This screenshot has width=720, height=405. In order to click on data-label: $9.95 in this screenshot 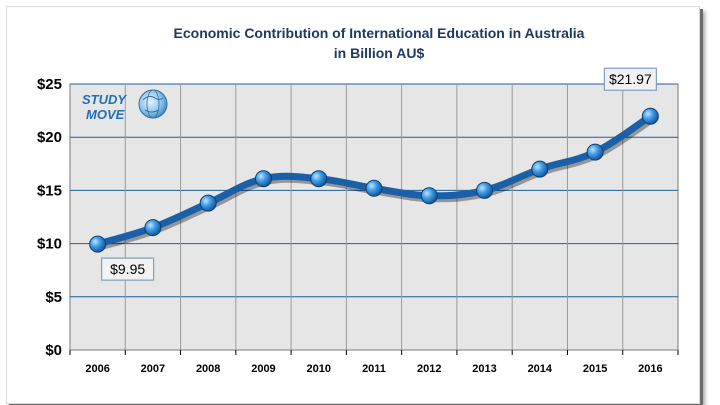, I will do `click(127, 269)`.